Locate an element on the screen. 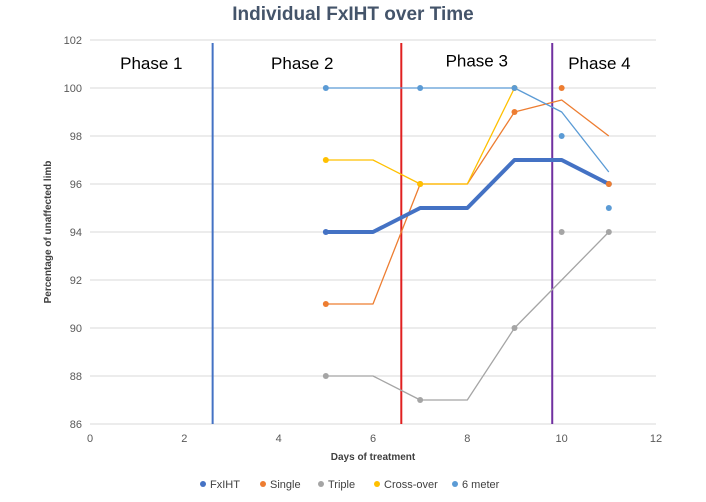 This screenshot has width=706, height=502. x-tick-label: 2 is located at coordinates (184, 439).